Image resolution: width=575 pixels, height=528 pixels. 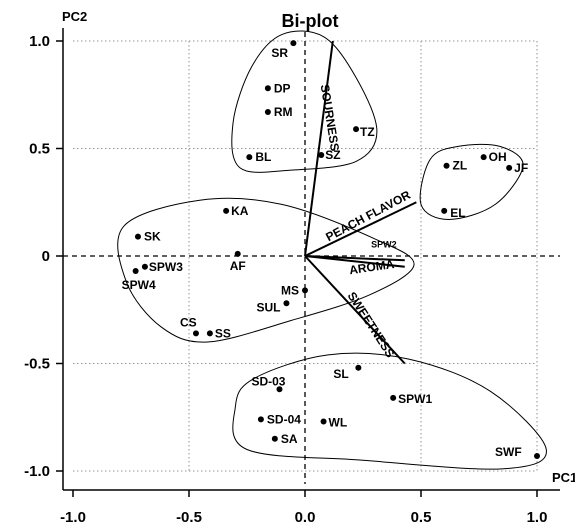 I want to click on group-middle-outline, so click(x=266, y=270).